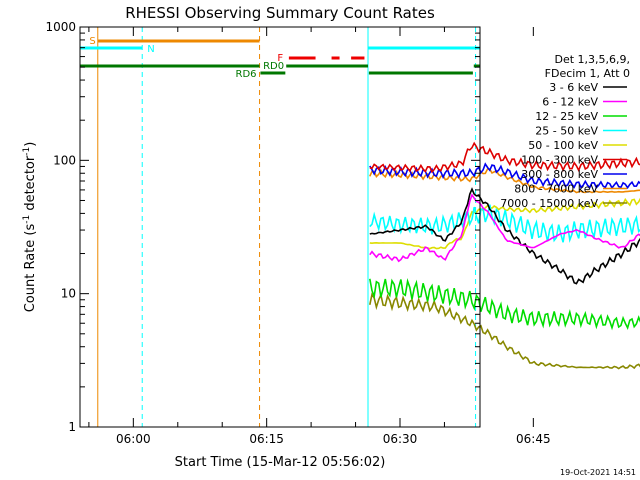 The width and height of the screenshot is (640, 480). I want to click on y-tick-label: 1000, so click(60, 27).